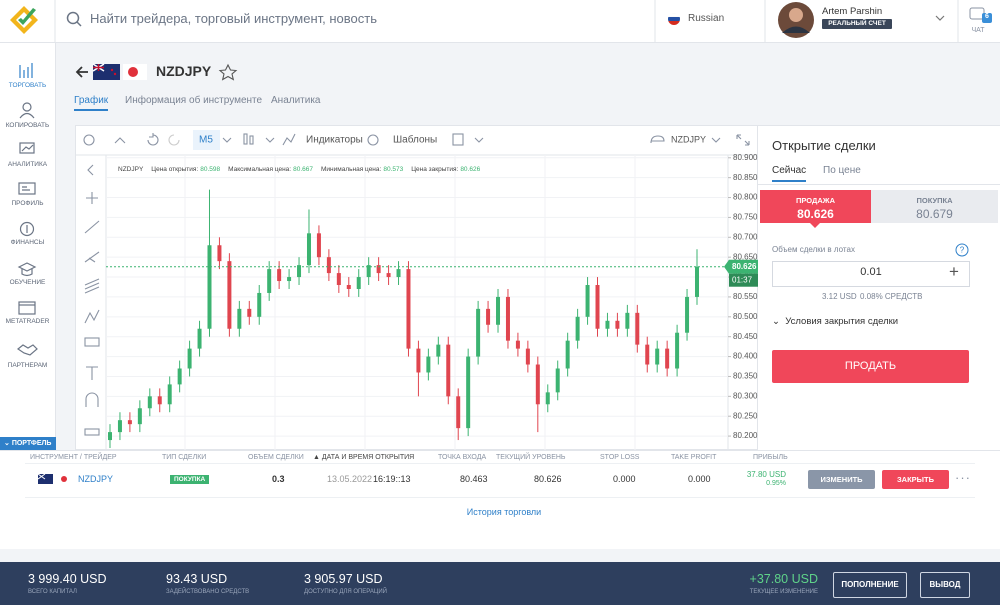 This screenshot has height=605, width=1000. Describe the element at coordinates (766, 474) in the screenshot. I see `position-profit: 37.80 USD` at that location.